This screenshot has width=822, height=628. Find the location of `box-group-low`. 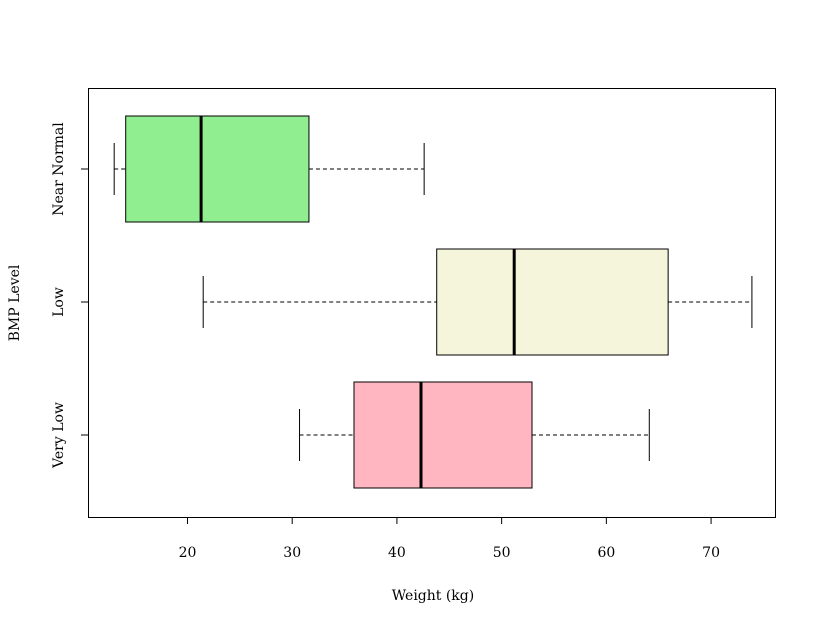

box-group-low is located at coordinates (477, 302).